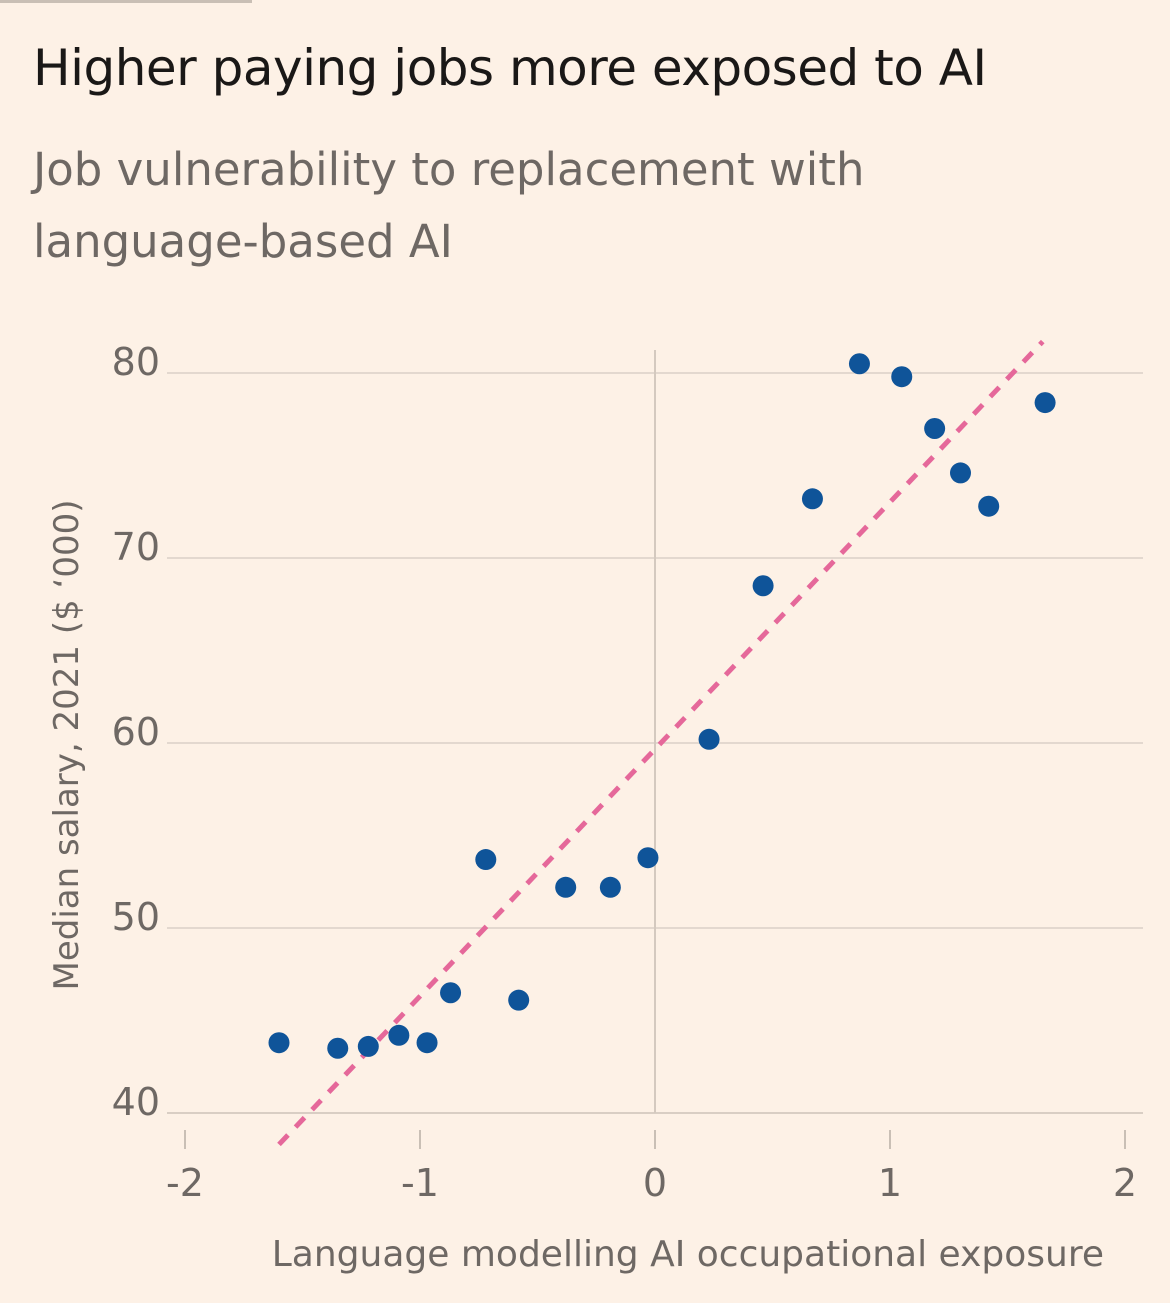  I want to click on y-tick-label: 80, so click(136, 362).